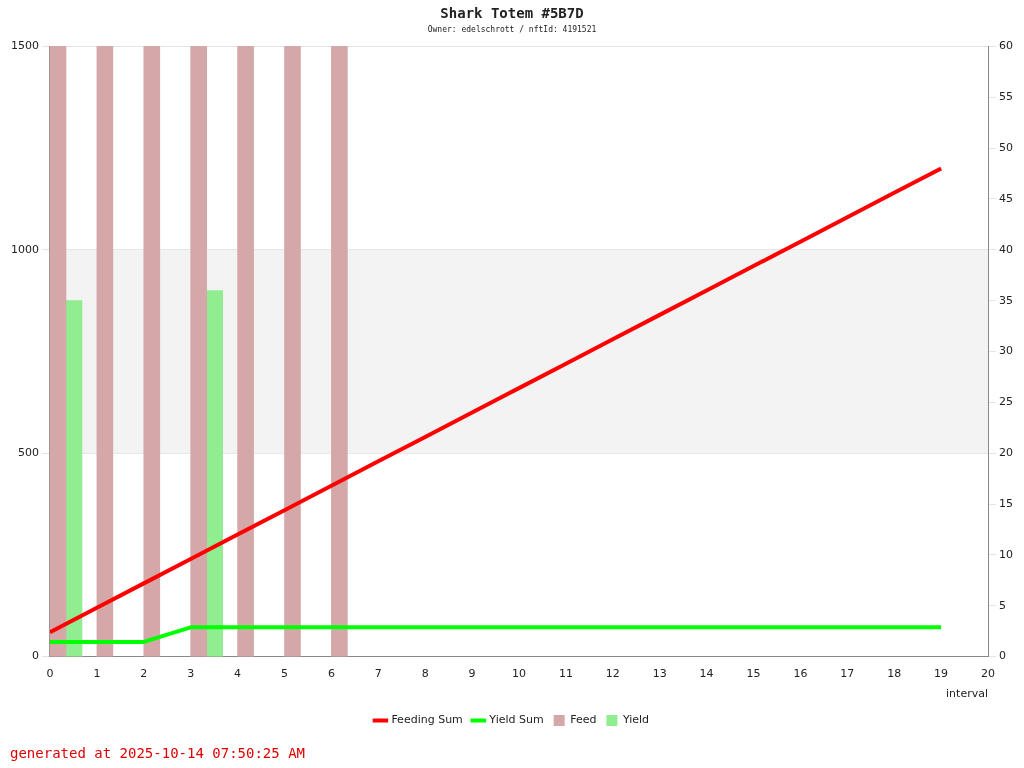 The width and height of the screenshot is (1024, 768). Describe the element at coordinates (1006, 351) in the screenshot. I see `y2-tick-label: 30` at that location.